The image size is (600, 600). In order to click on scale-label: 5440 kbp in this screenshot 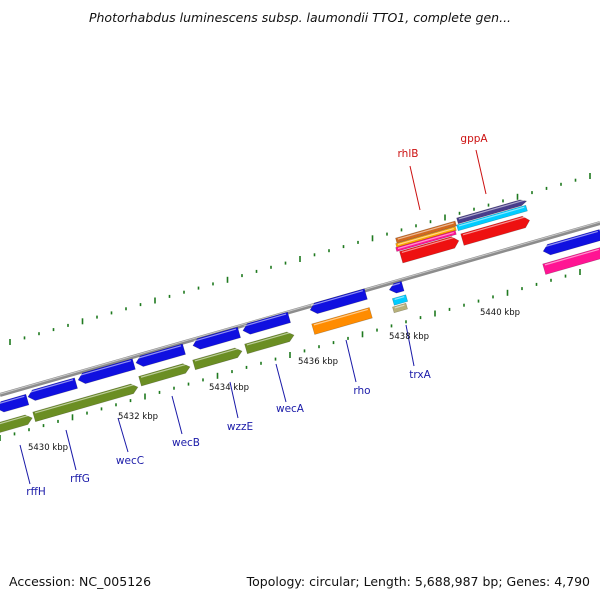, I will do `click(500, 313)`.